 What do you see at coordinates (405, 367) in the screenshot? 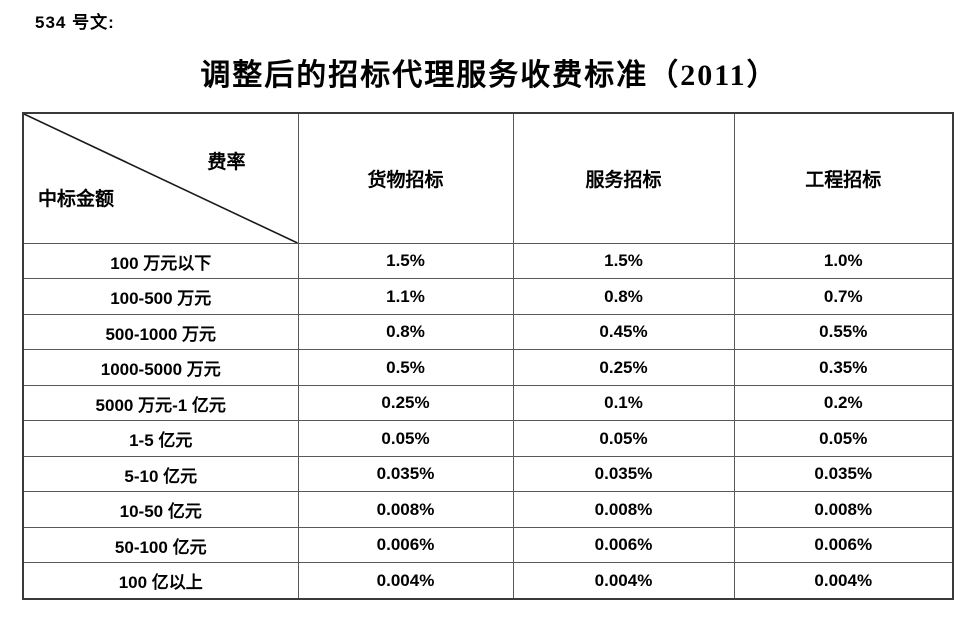
I see `table-cell: 0.5%` at bounding box center [405, 367].